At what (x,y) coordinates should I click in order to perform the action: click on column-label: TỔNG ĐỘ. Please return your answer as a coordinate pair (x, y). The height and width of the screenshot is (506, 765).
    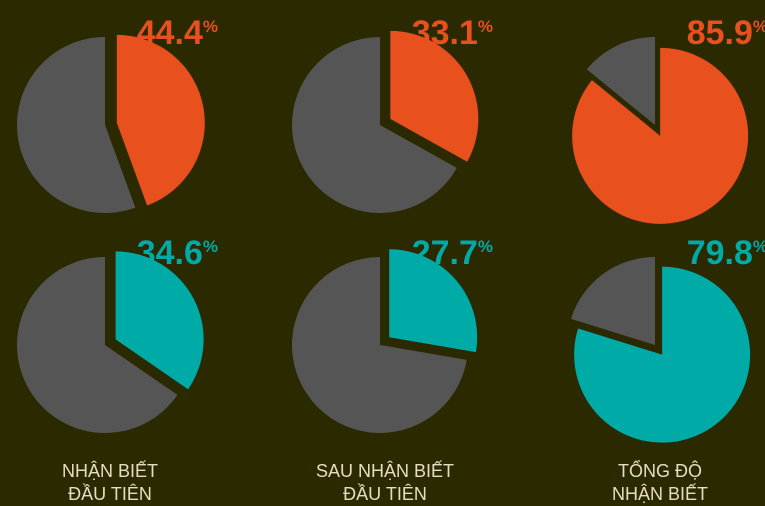
    Looking at the image, I should click on (660, 470).